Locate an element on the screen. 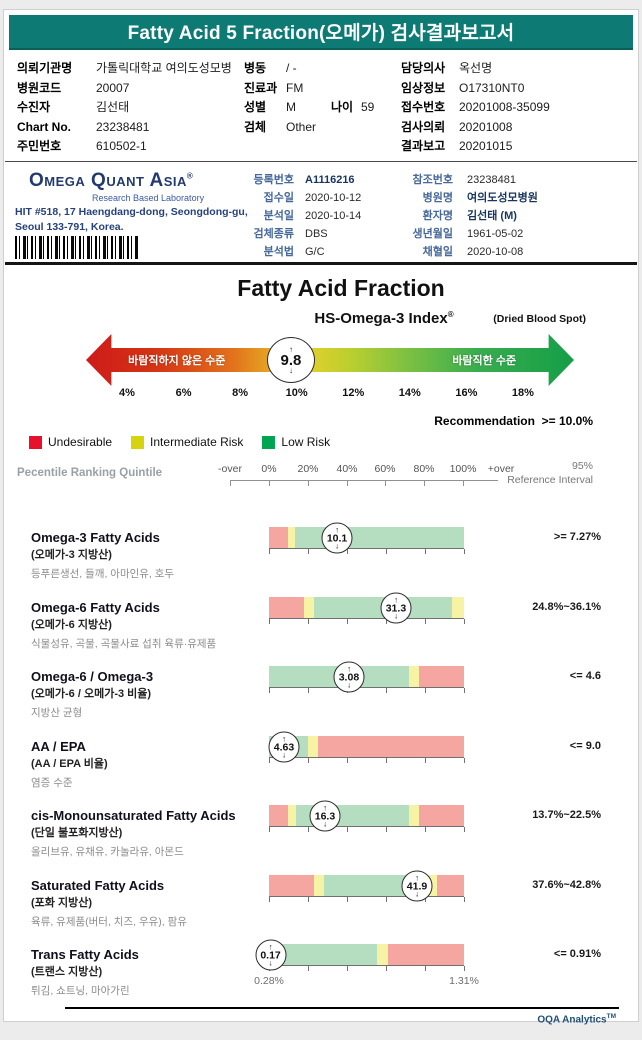 Image resolution: width=642 pixels, height=1040 pixels. row-title: Omega-3 Fatty Acids is located at coordinates (95, 537).